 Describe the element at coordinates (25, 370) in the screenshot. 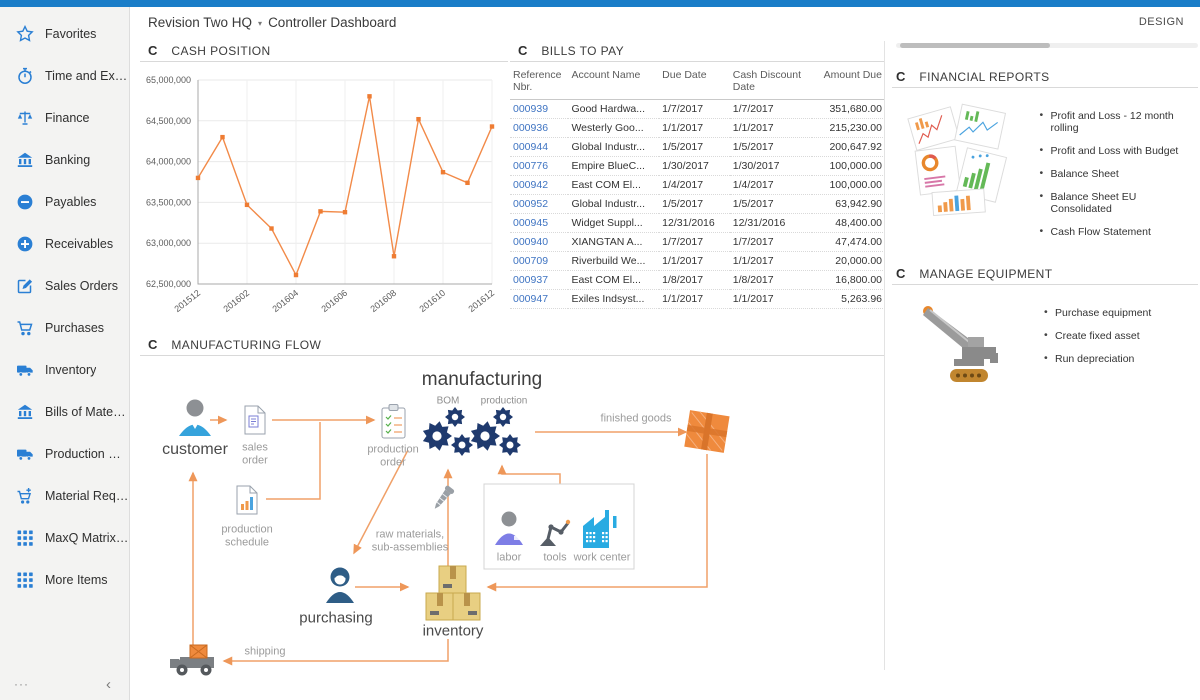

I see `truck-icon` at that location.